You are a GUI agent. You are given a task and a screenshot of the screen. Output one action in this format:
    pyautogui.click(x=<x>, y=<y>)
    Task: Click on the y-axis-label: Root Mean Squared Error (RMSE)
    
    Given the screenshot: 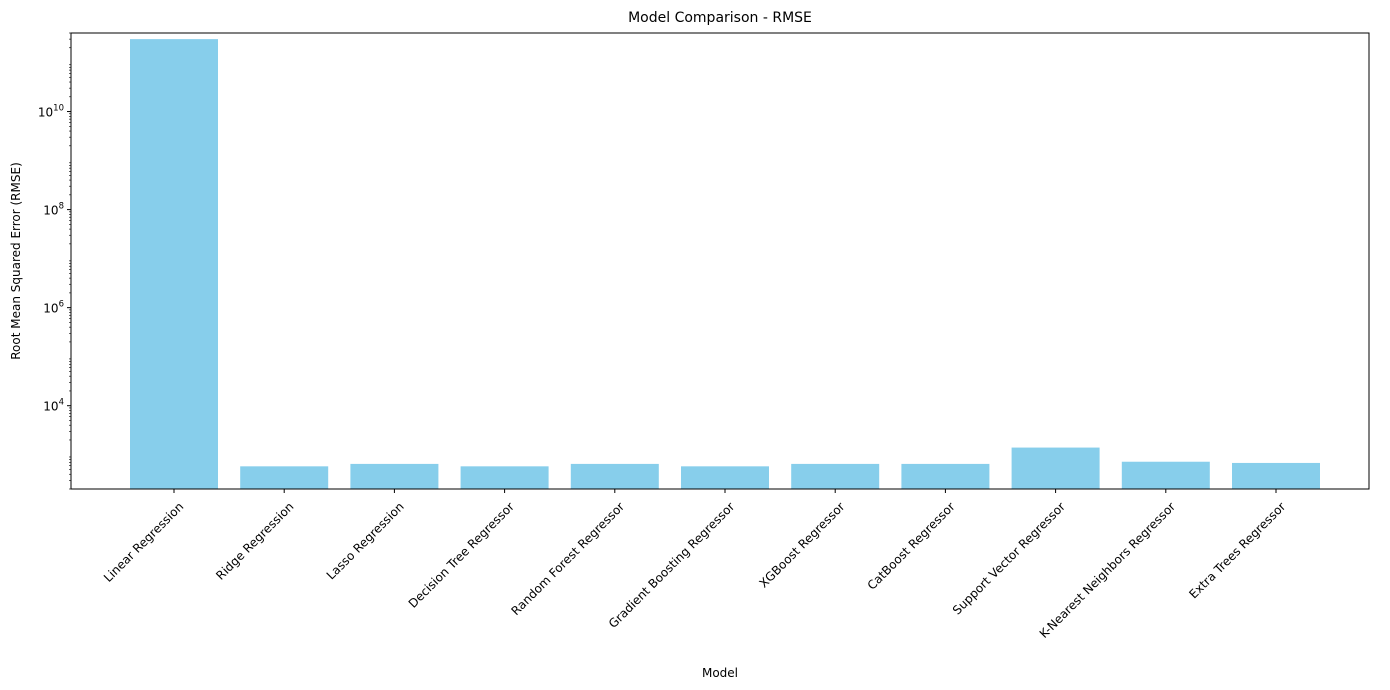 What is the action you would take?
    pyautogui.click(x=16, y=261)
    